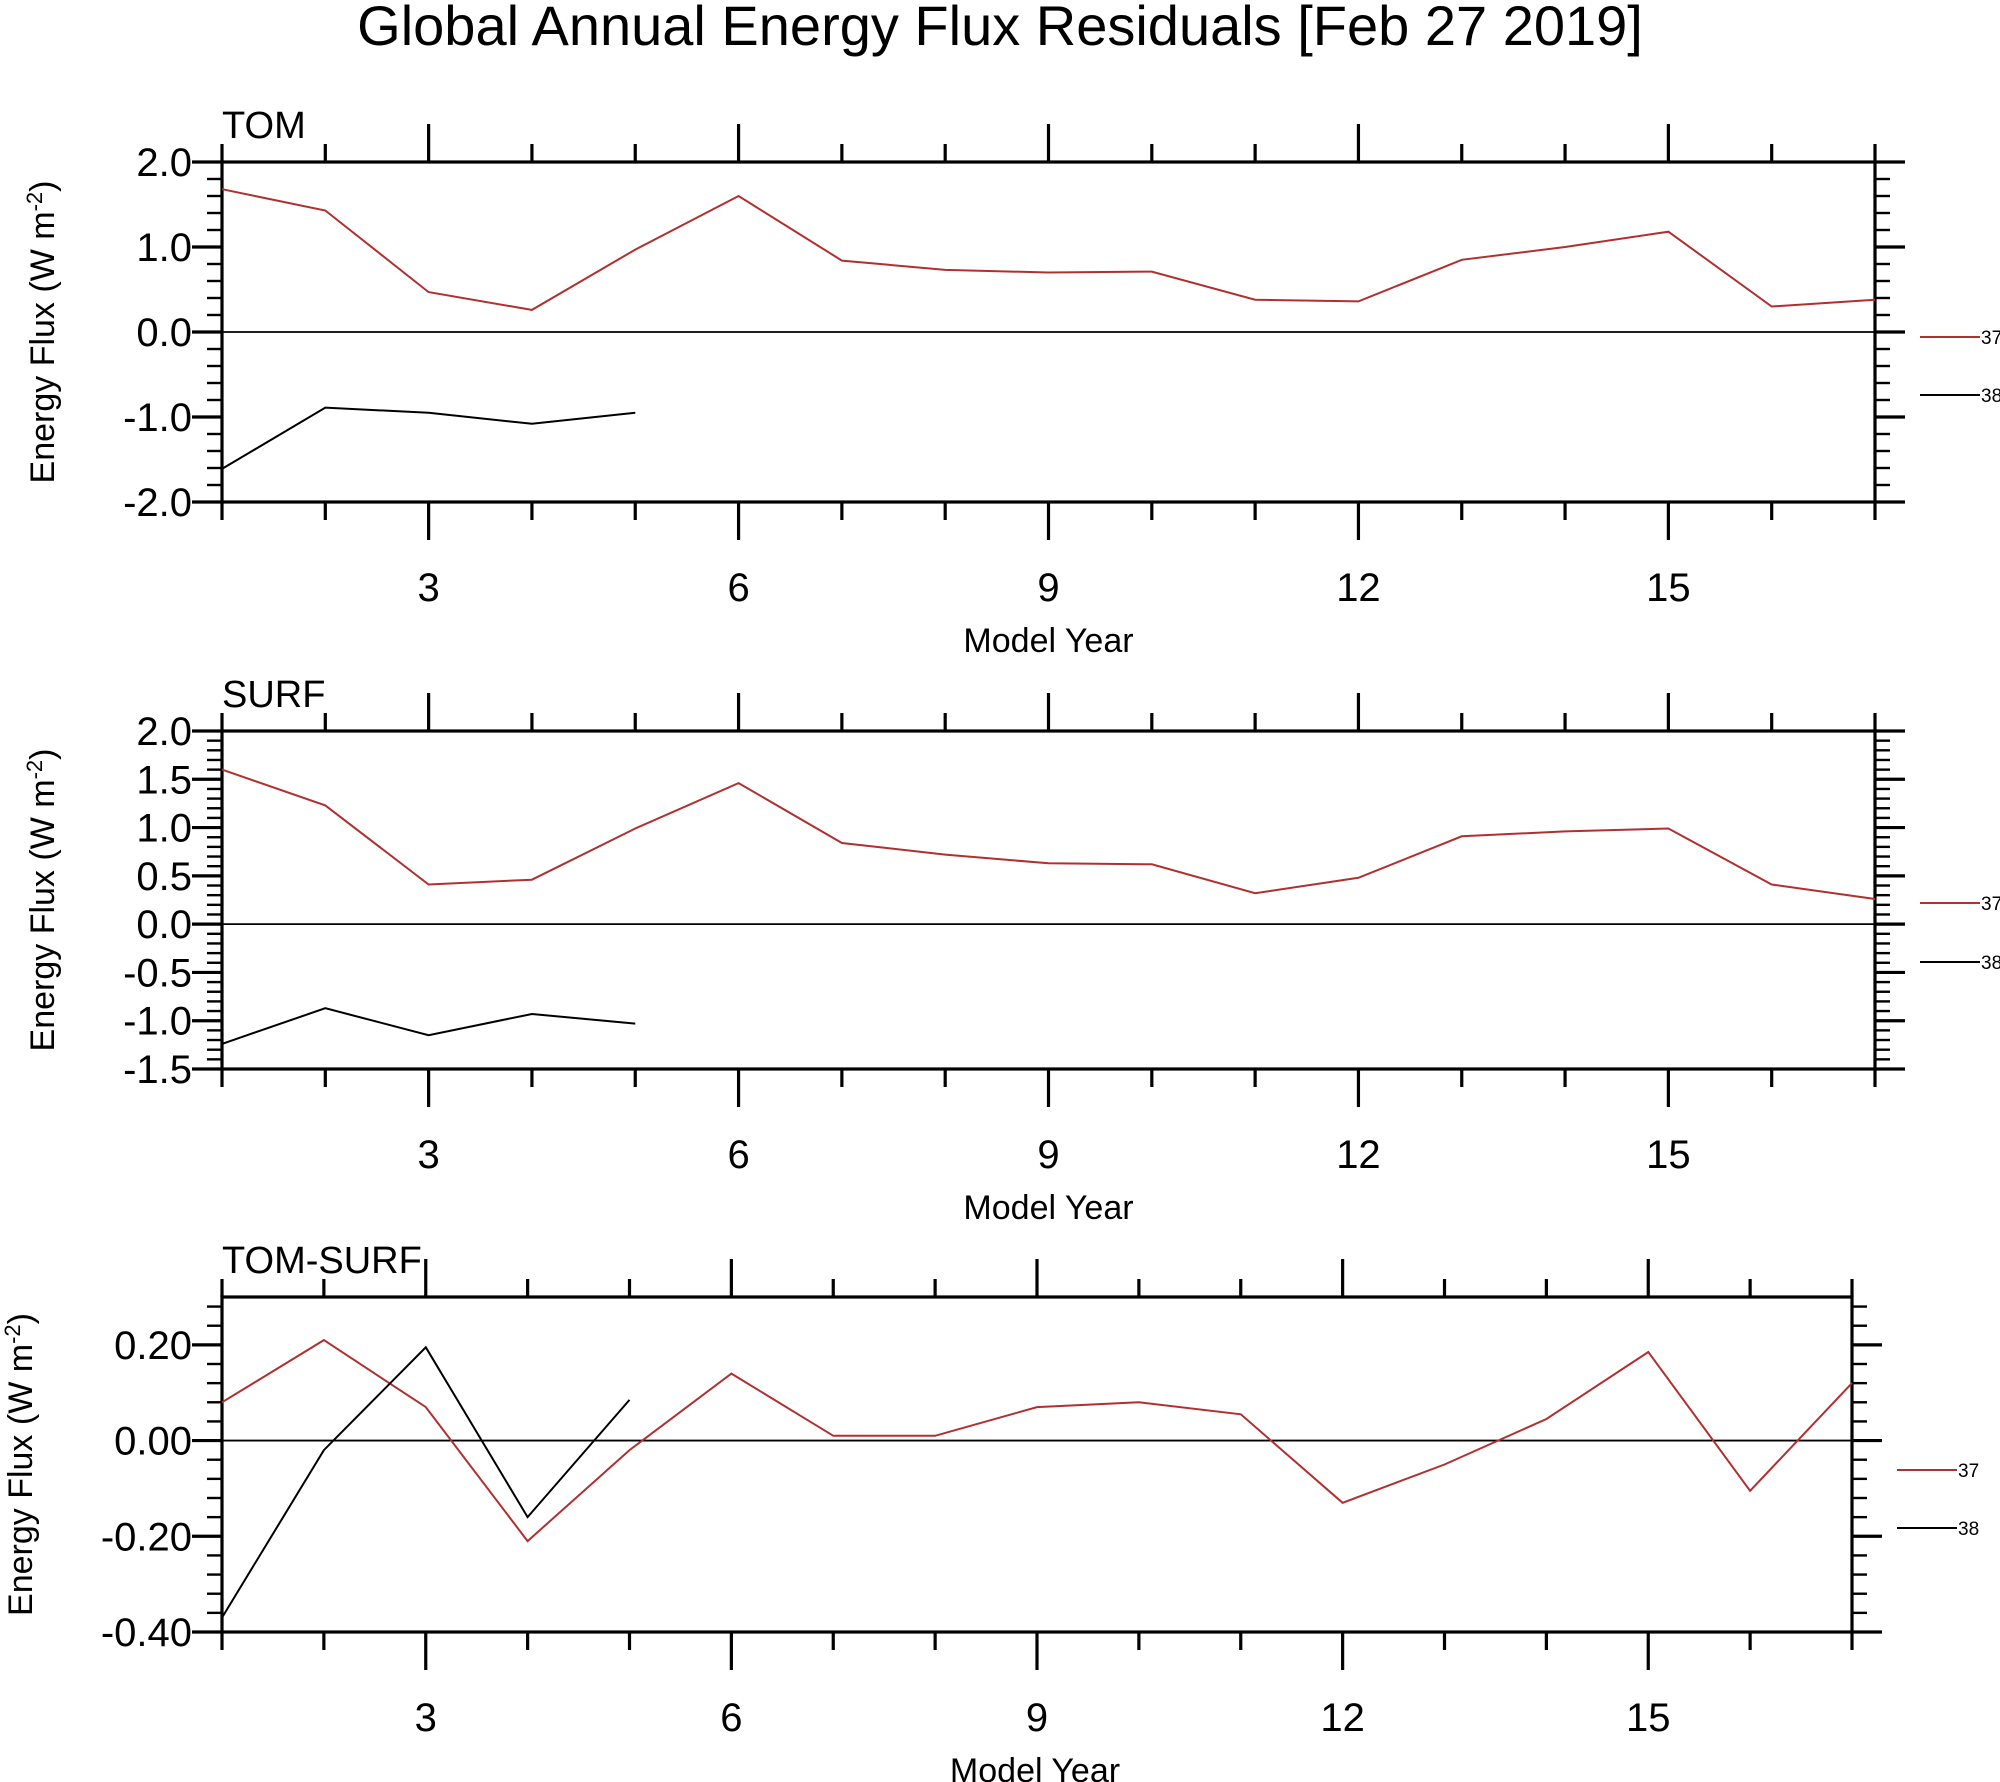 This screenshot has width=2000, height=1782. What do you see at coordinates (146, 1633) in the screenshot?
I see `y-tick-label: -0.40` at bounding box center [146, 1633].